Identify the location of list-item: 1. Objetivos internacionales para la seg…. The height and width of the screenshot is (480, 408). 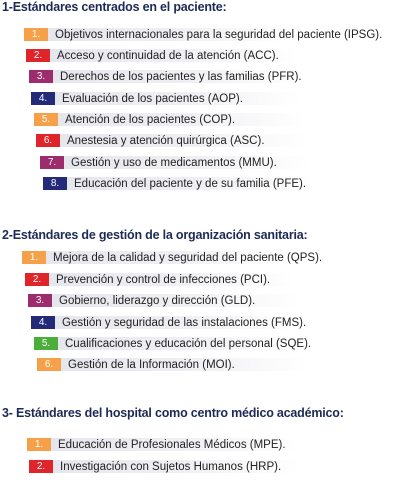
(203, 34).